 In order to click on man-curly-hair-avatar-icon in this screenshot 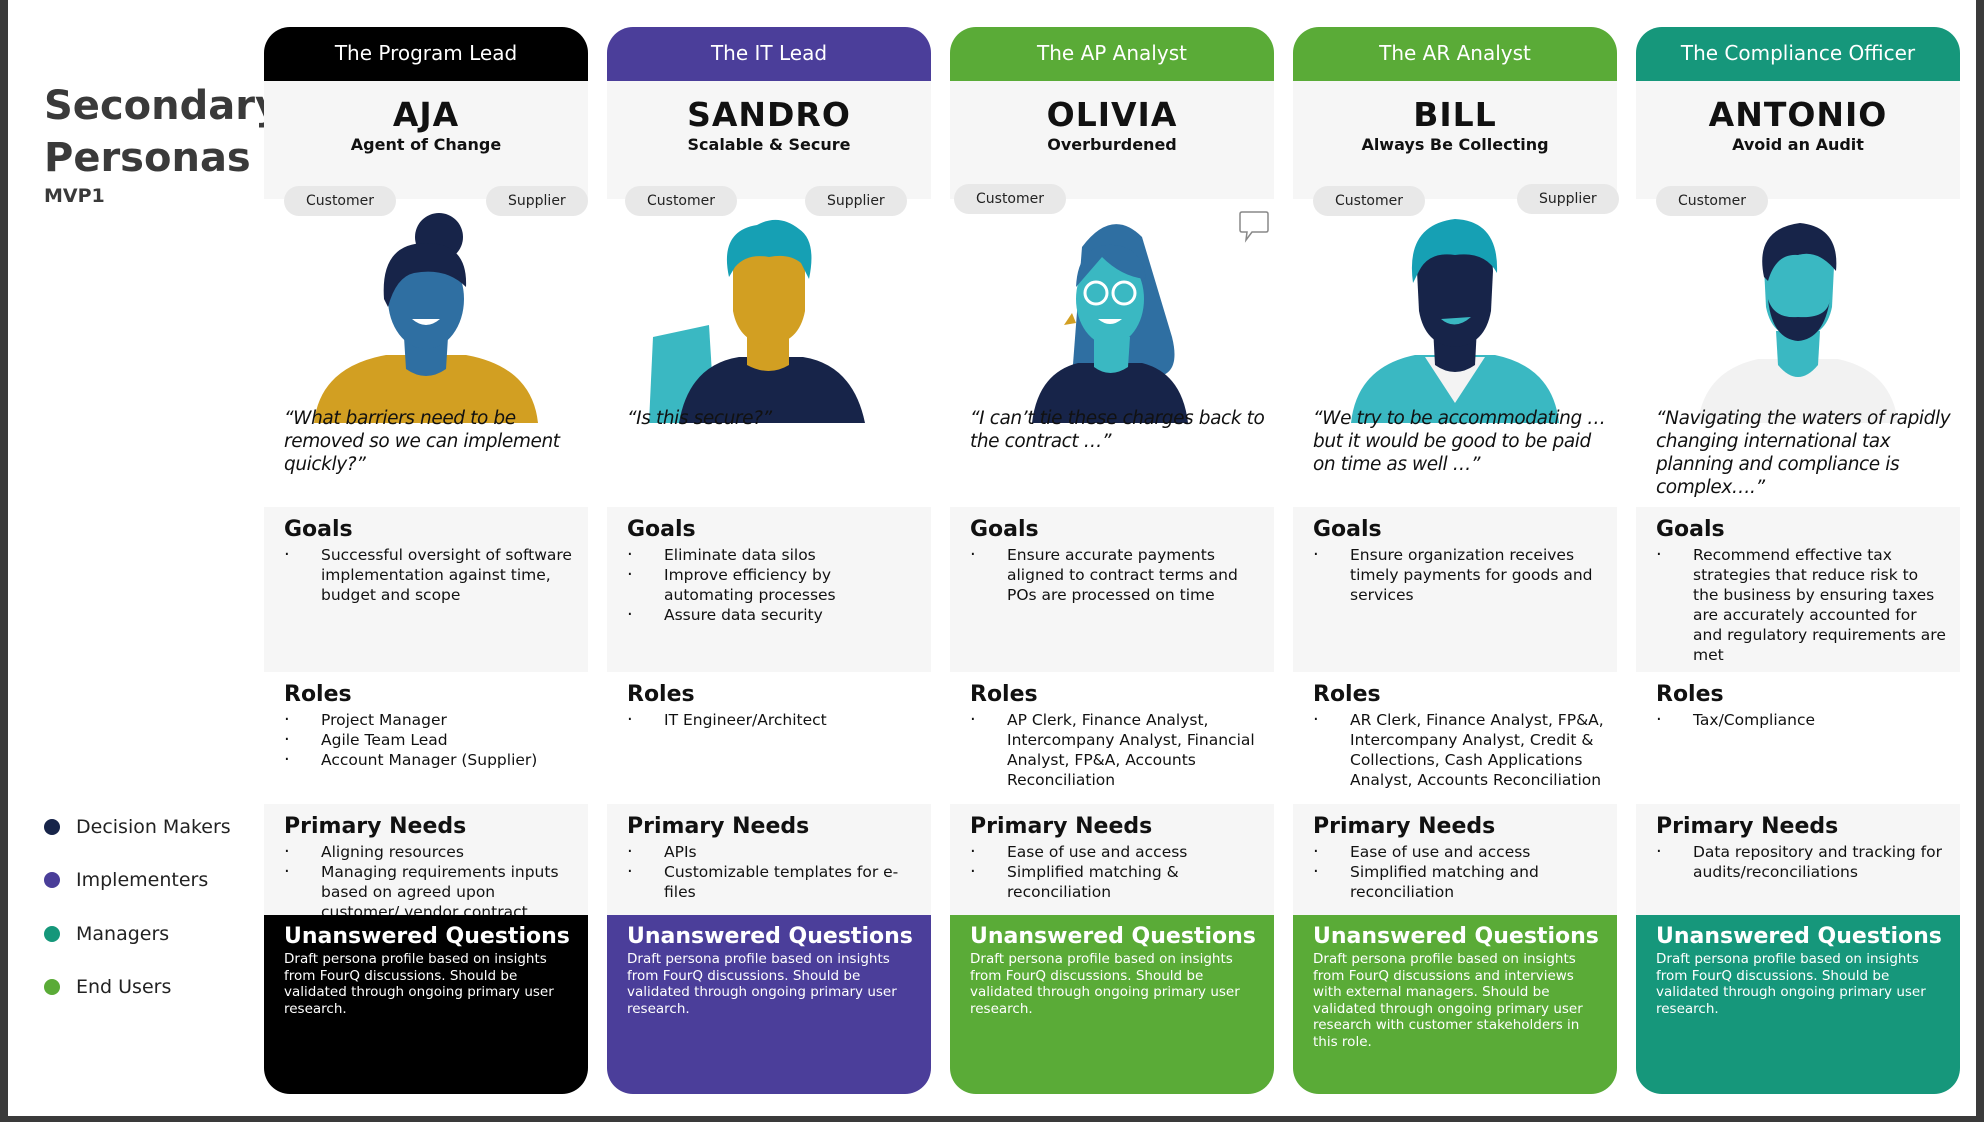, I will do `click(757, 321)`.